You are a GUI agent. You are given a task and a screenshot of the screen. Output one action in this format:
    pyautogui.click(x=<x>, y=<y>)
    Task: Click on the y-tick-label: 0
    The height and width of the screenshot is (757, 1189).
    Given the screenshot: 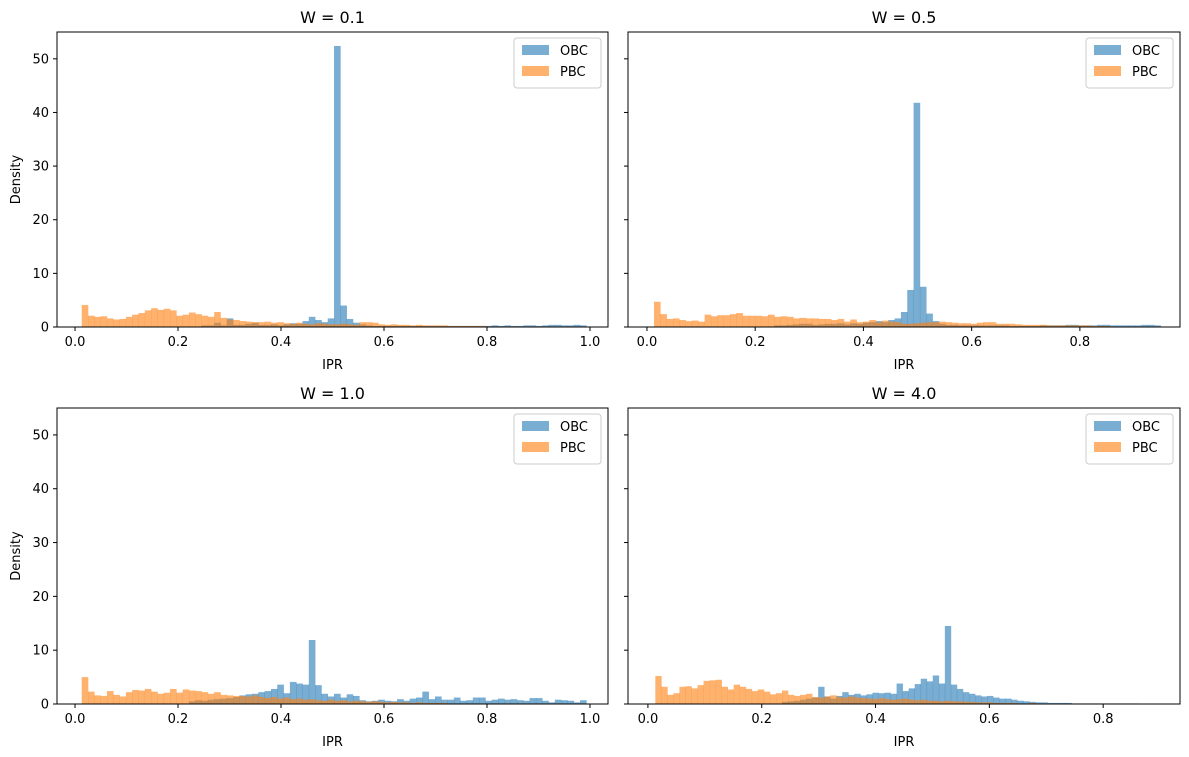 What is the action you would take?
    pyautogui.click(x=45, y=328)
    